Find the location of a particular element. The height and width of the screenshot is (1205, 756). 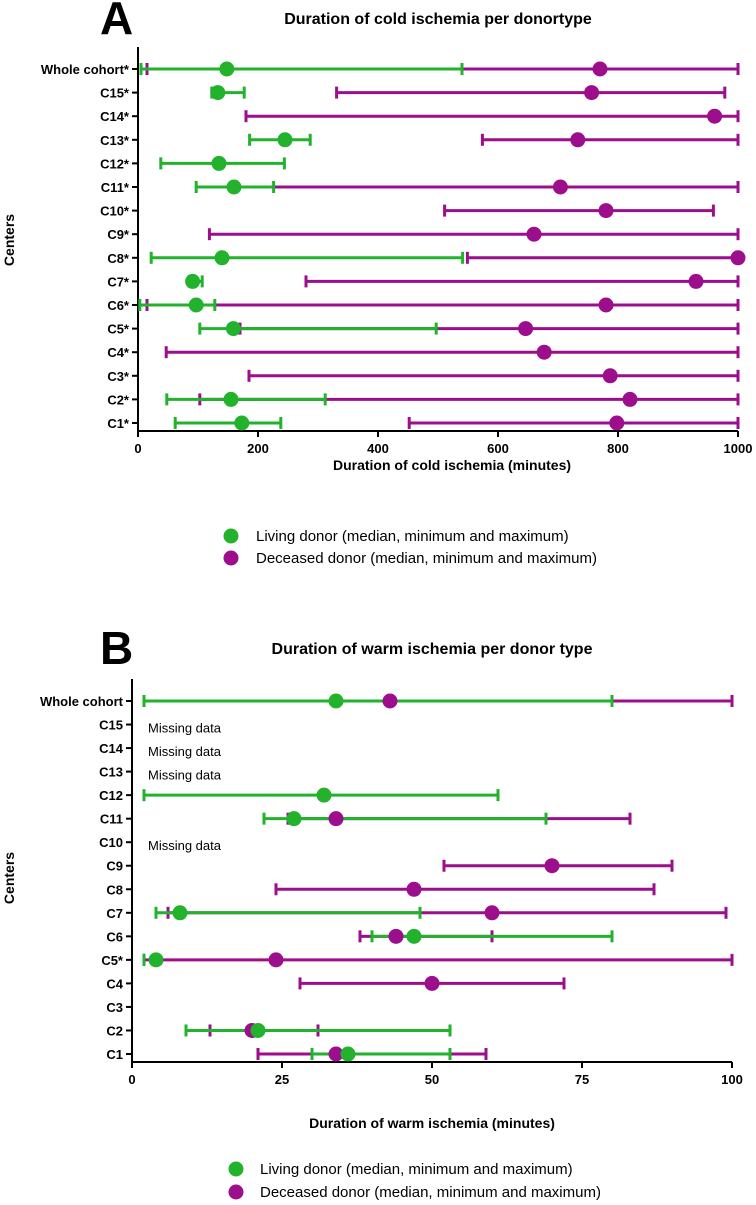

panel-b-xlabel: Duration of warm ischemia (minutes) is located at coordinates (432, 1123).